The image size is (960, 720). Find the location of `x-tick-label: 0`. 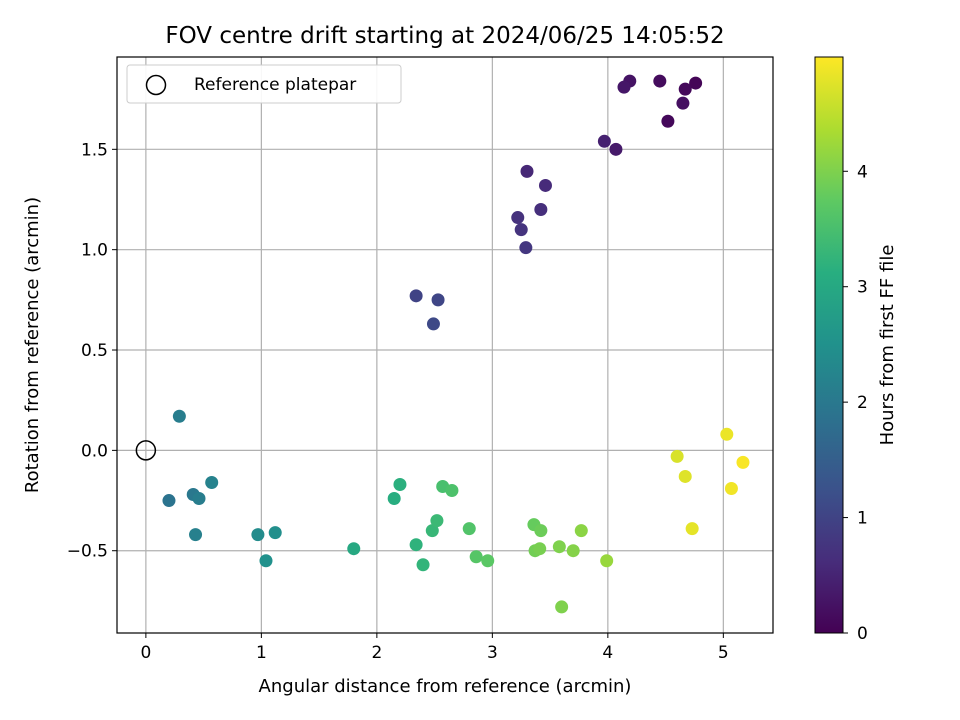

x-tick-label: 0 is located at coordinates (145, 653).